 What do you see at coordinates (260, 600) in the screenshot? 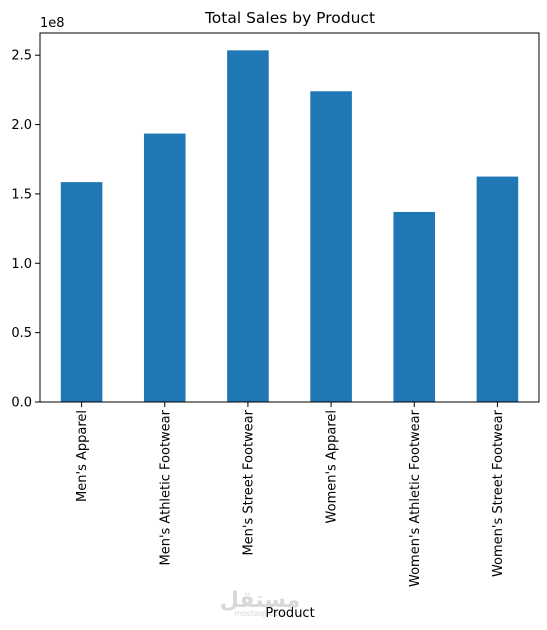
I see `watermark-text: مستقل` at bounding box center [260, 600].